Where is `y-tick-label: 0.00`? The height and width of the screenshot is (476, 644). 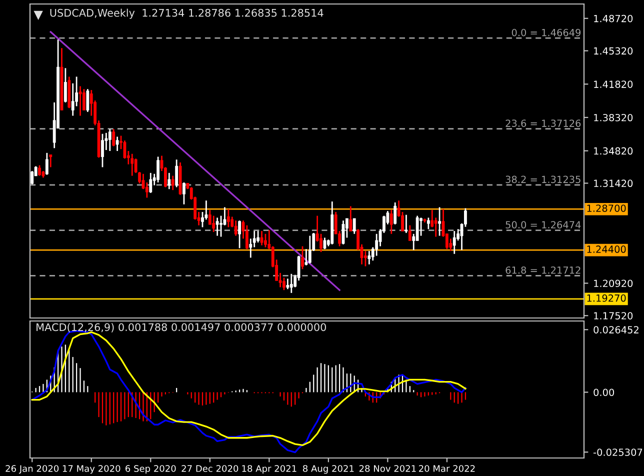
y-tick-label: 0.00 is located at coordinates (604, 392).